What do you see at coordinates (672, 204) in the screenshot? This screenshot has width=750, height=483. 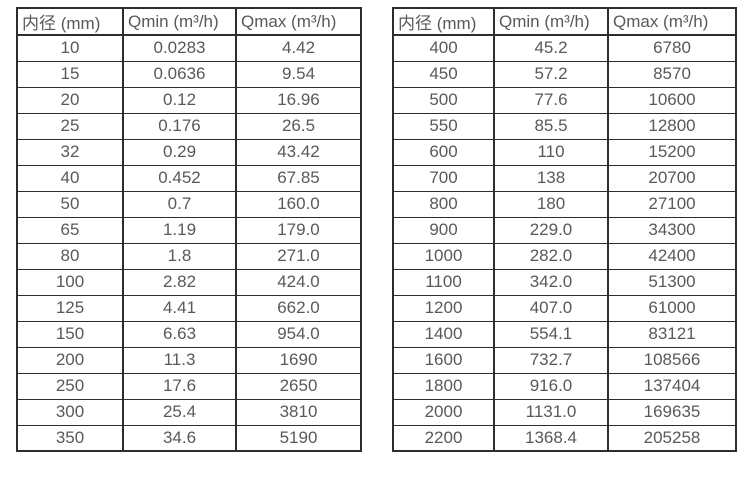 I see `table-cell: 27100` at bounding box center [672, 204].